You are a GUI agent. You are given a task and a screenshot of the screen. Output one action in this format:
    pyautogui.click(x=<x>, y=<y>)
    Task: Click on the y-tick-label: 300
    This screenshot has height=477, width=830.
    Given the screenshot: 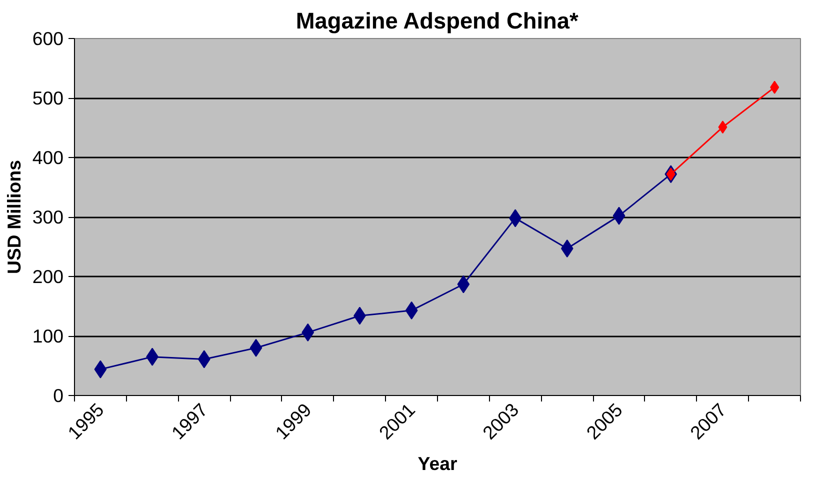 What is the action you would take?
    pyautogui.click(x=48, y=217)
    